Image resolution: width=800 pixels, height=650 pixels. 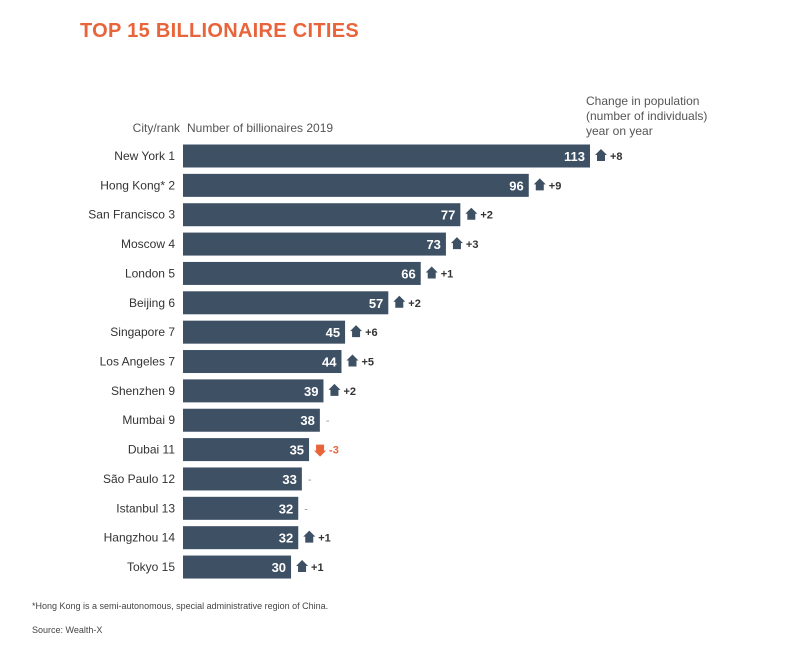 What do you see at coordinates (334, 451) in the screenshot?
I see `change-label: -3` at bounding box center [334, 451].